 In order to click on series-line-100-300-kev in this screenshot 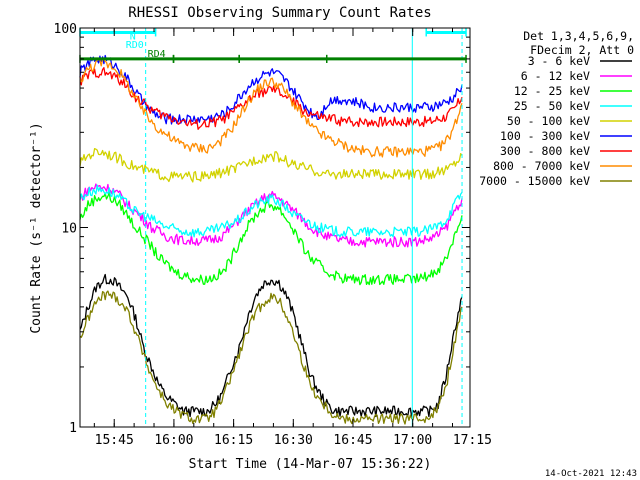, I will do `click(271, 89)`.